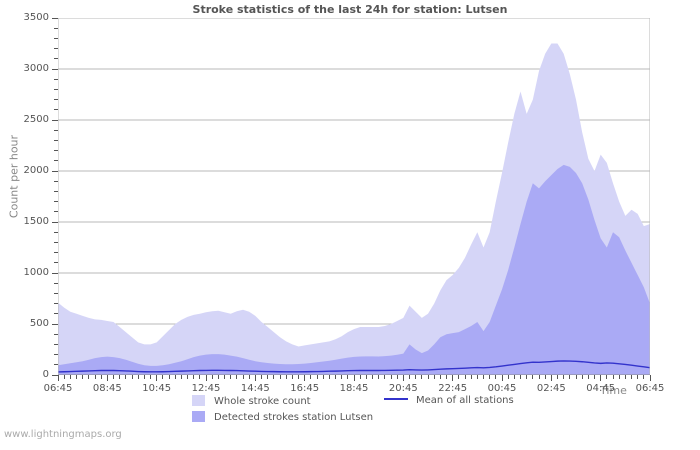 This screenshot has height=450, width=700. What do you see at coordinates (255, 388) in the screenshot?
I see `x-tick-label: 14:45` at bounding box center [255, 388].